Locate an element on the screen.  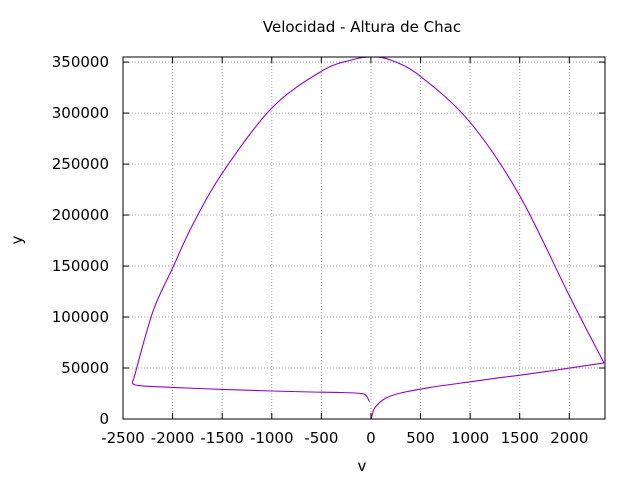
y-tick-label: 50000 is located at coordinates (85, 368).